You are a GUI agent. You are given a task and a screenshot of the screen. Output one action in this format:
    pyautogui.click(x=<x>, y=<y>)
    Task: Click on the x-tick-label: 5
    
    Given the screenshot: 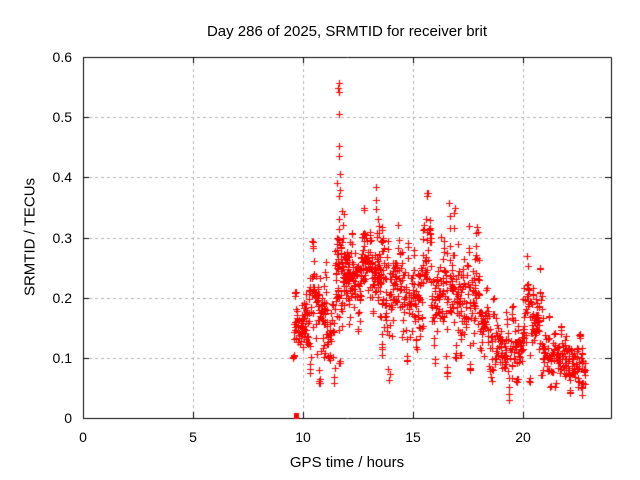 What is the action you would take?
    pyautogui.click(x=193, y=437)
    